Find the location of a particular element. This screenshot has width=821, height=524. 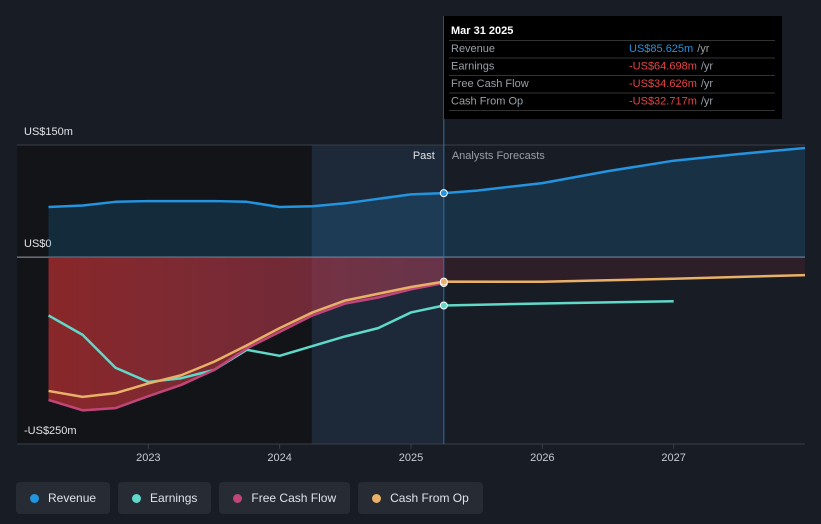

legend-label: Free Cash Flow is located at coordinates (294, 498).